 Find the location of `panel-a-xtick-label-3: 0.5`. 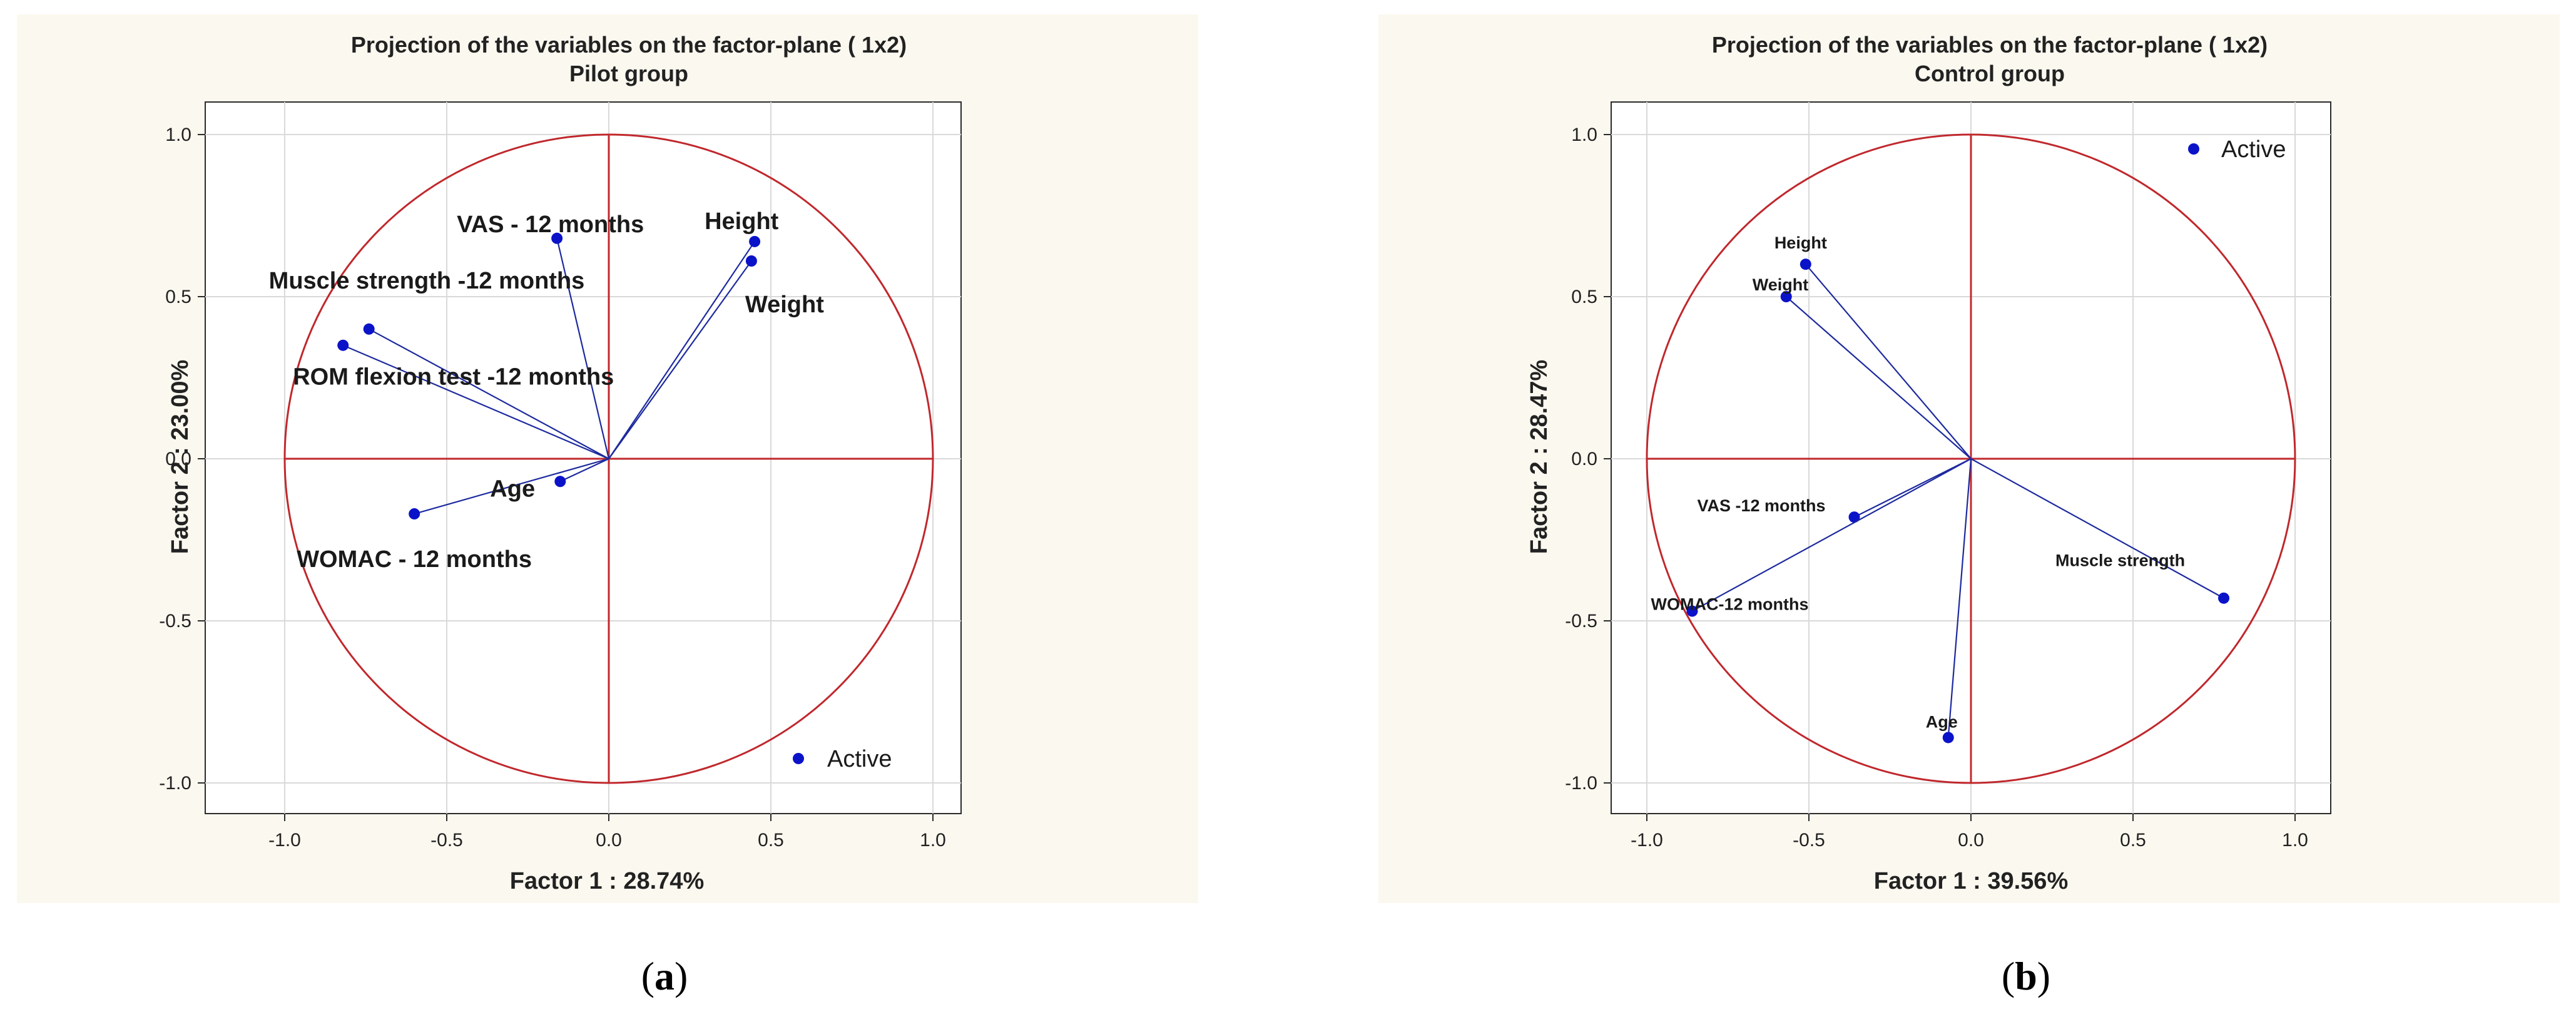

panel-a-xtick-label-3: 0.5 is located at coordinates (771, 840).